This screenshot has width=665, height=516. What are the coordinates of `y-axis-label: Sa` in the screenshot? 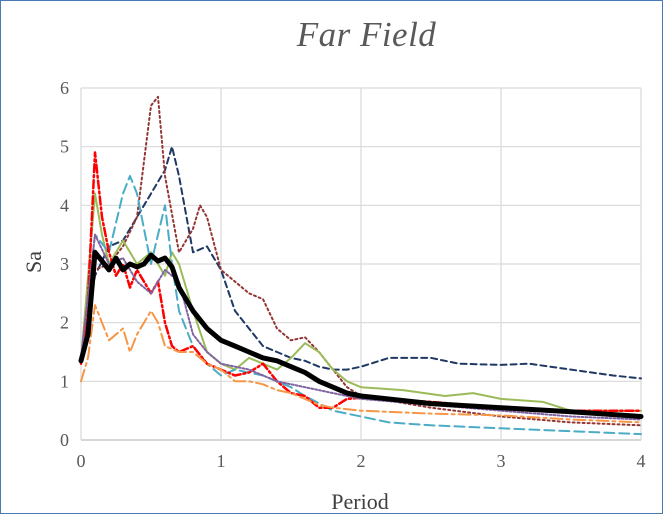 It's located at (33, 262).